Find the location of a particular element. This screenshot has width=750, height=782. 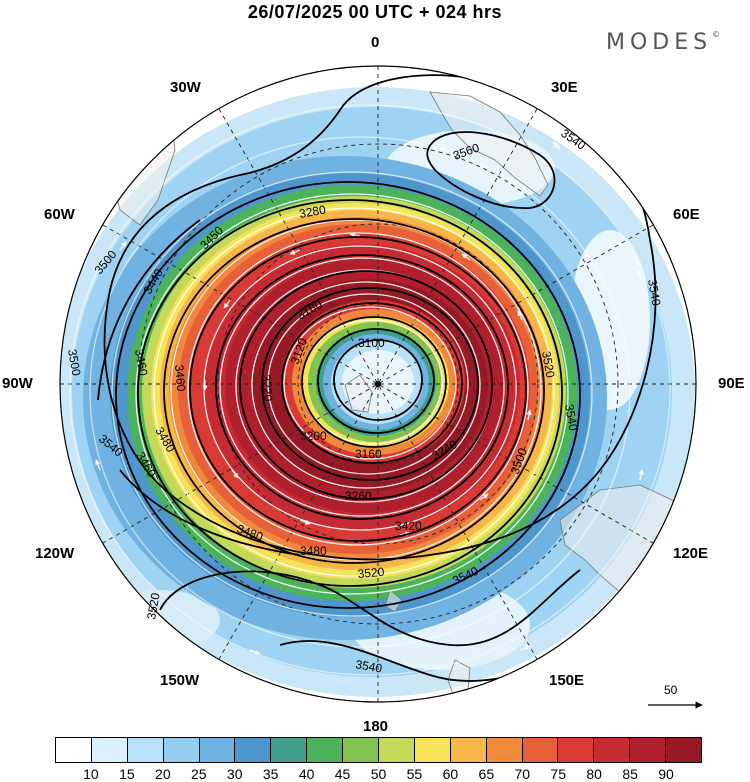

colorbar-tick-label: 10 is located at coordinates (91, 774).